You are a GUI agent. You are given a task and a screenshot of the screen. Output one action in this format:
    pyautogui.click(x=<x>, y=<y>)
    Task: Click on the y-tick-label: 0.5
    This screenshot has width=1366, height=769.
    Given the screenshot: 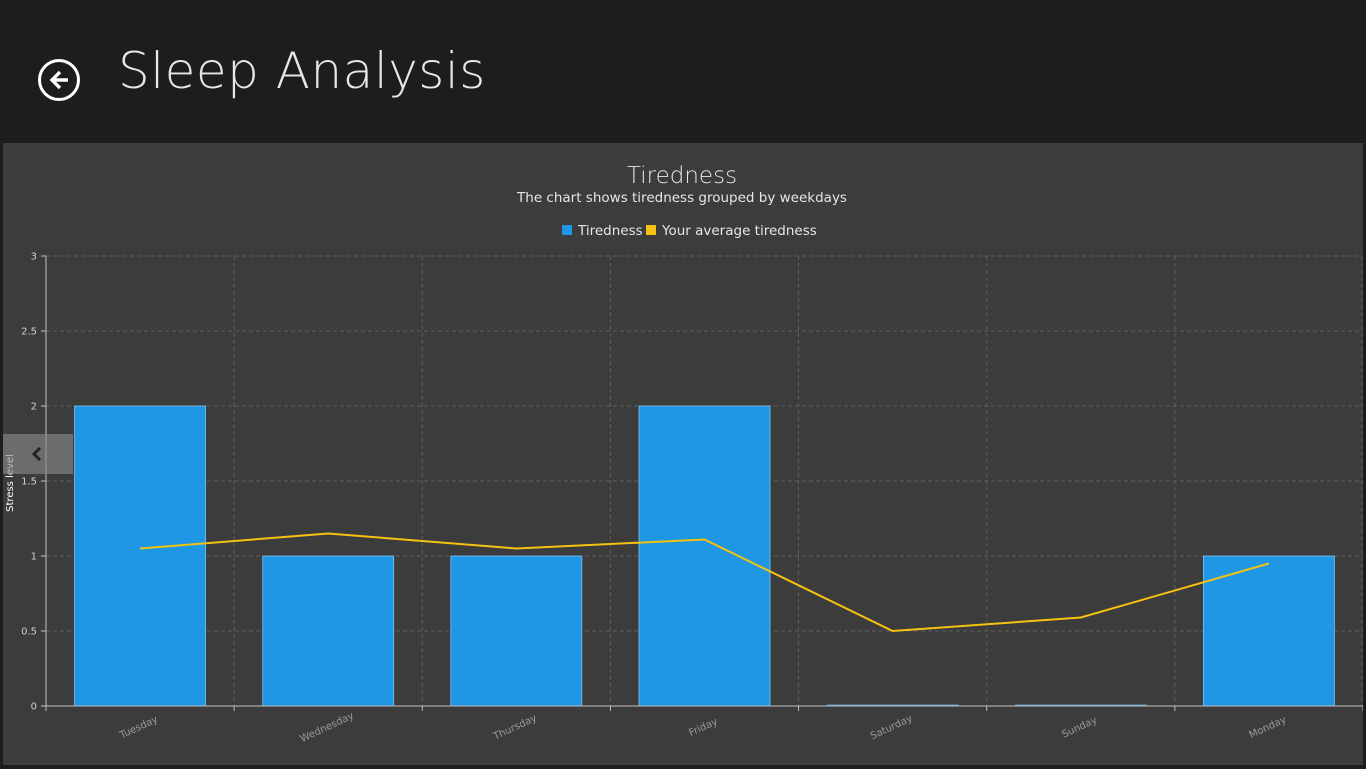 What is the action you would take?
    pyautogui.click(x=29, y=632)
    